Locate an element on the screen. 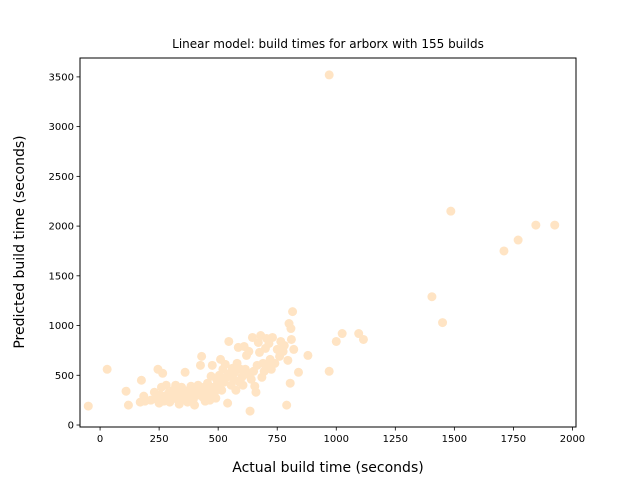  y-tick-label: 3000 is located at coordinates (61, 127).